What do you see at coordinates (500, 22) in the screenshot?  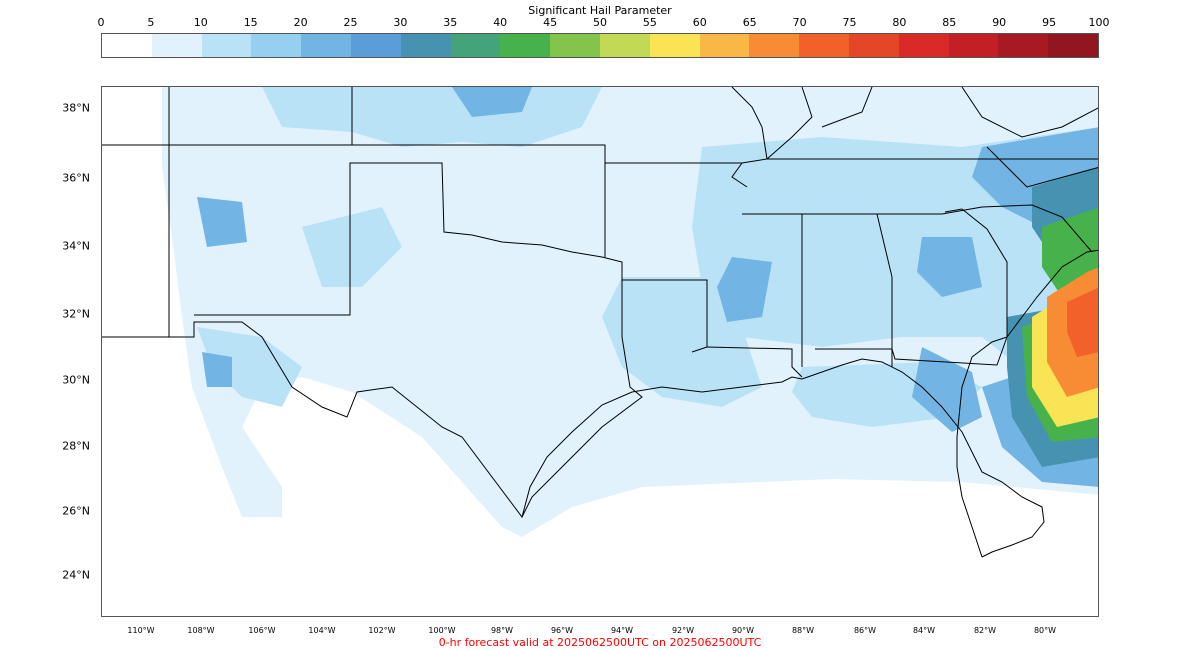 I see `colorbar-tick-label: 40` at bounding box center [500, 22].